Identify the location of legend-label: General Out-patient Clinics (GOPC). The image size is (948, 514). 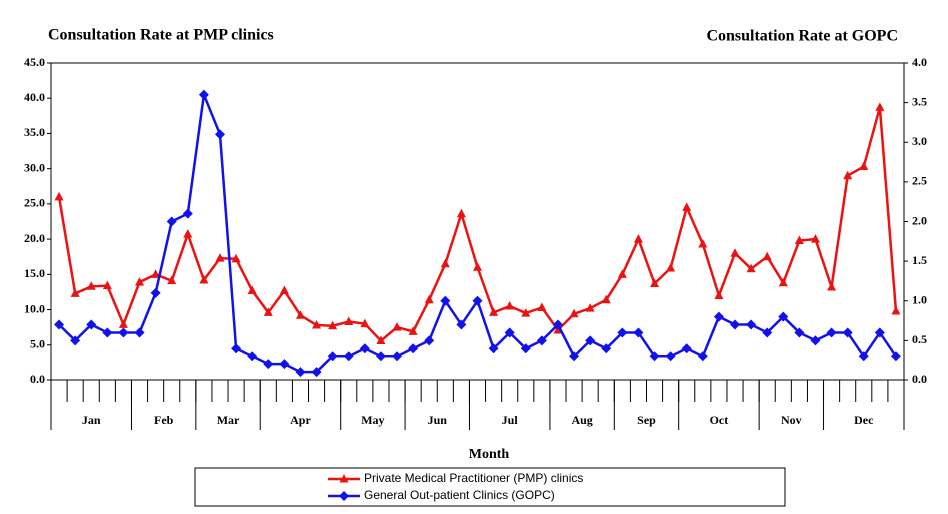
(459, 495).